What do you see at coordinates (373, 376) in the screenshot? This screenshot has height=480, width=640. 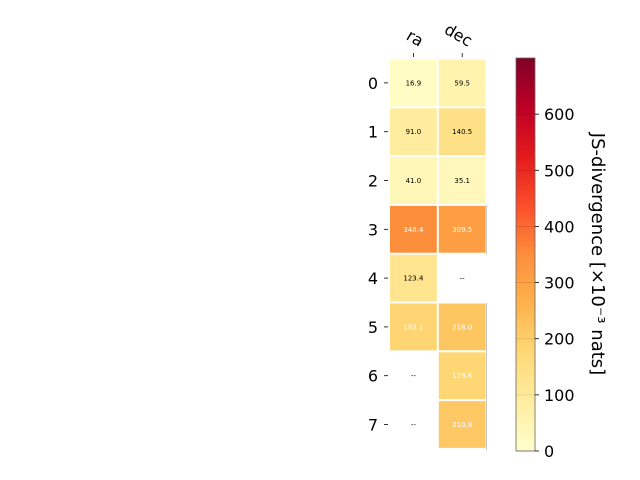 I see `row-tick-label: 6` at bounding box center [373, 376].